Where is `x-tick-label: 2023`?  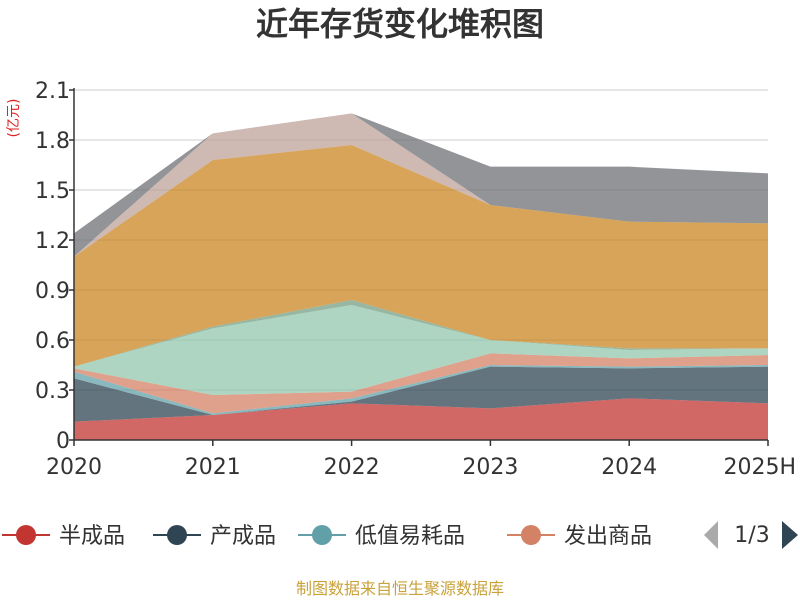 x-tick-label: 2023 is located at coordinates (490, 467).